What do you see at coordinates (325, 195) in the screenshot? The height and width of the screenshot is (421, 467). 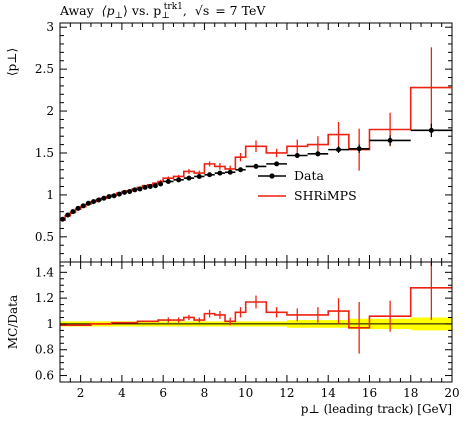 I see `legend-mc-label: SHRiMPS` at bounding box center [325, 195].